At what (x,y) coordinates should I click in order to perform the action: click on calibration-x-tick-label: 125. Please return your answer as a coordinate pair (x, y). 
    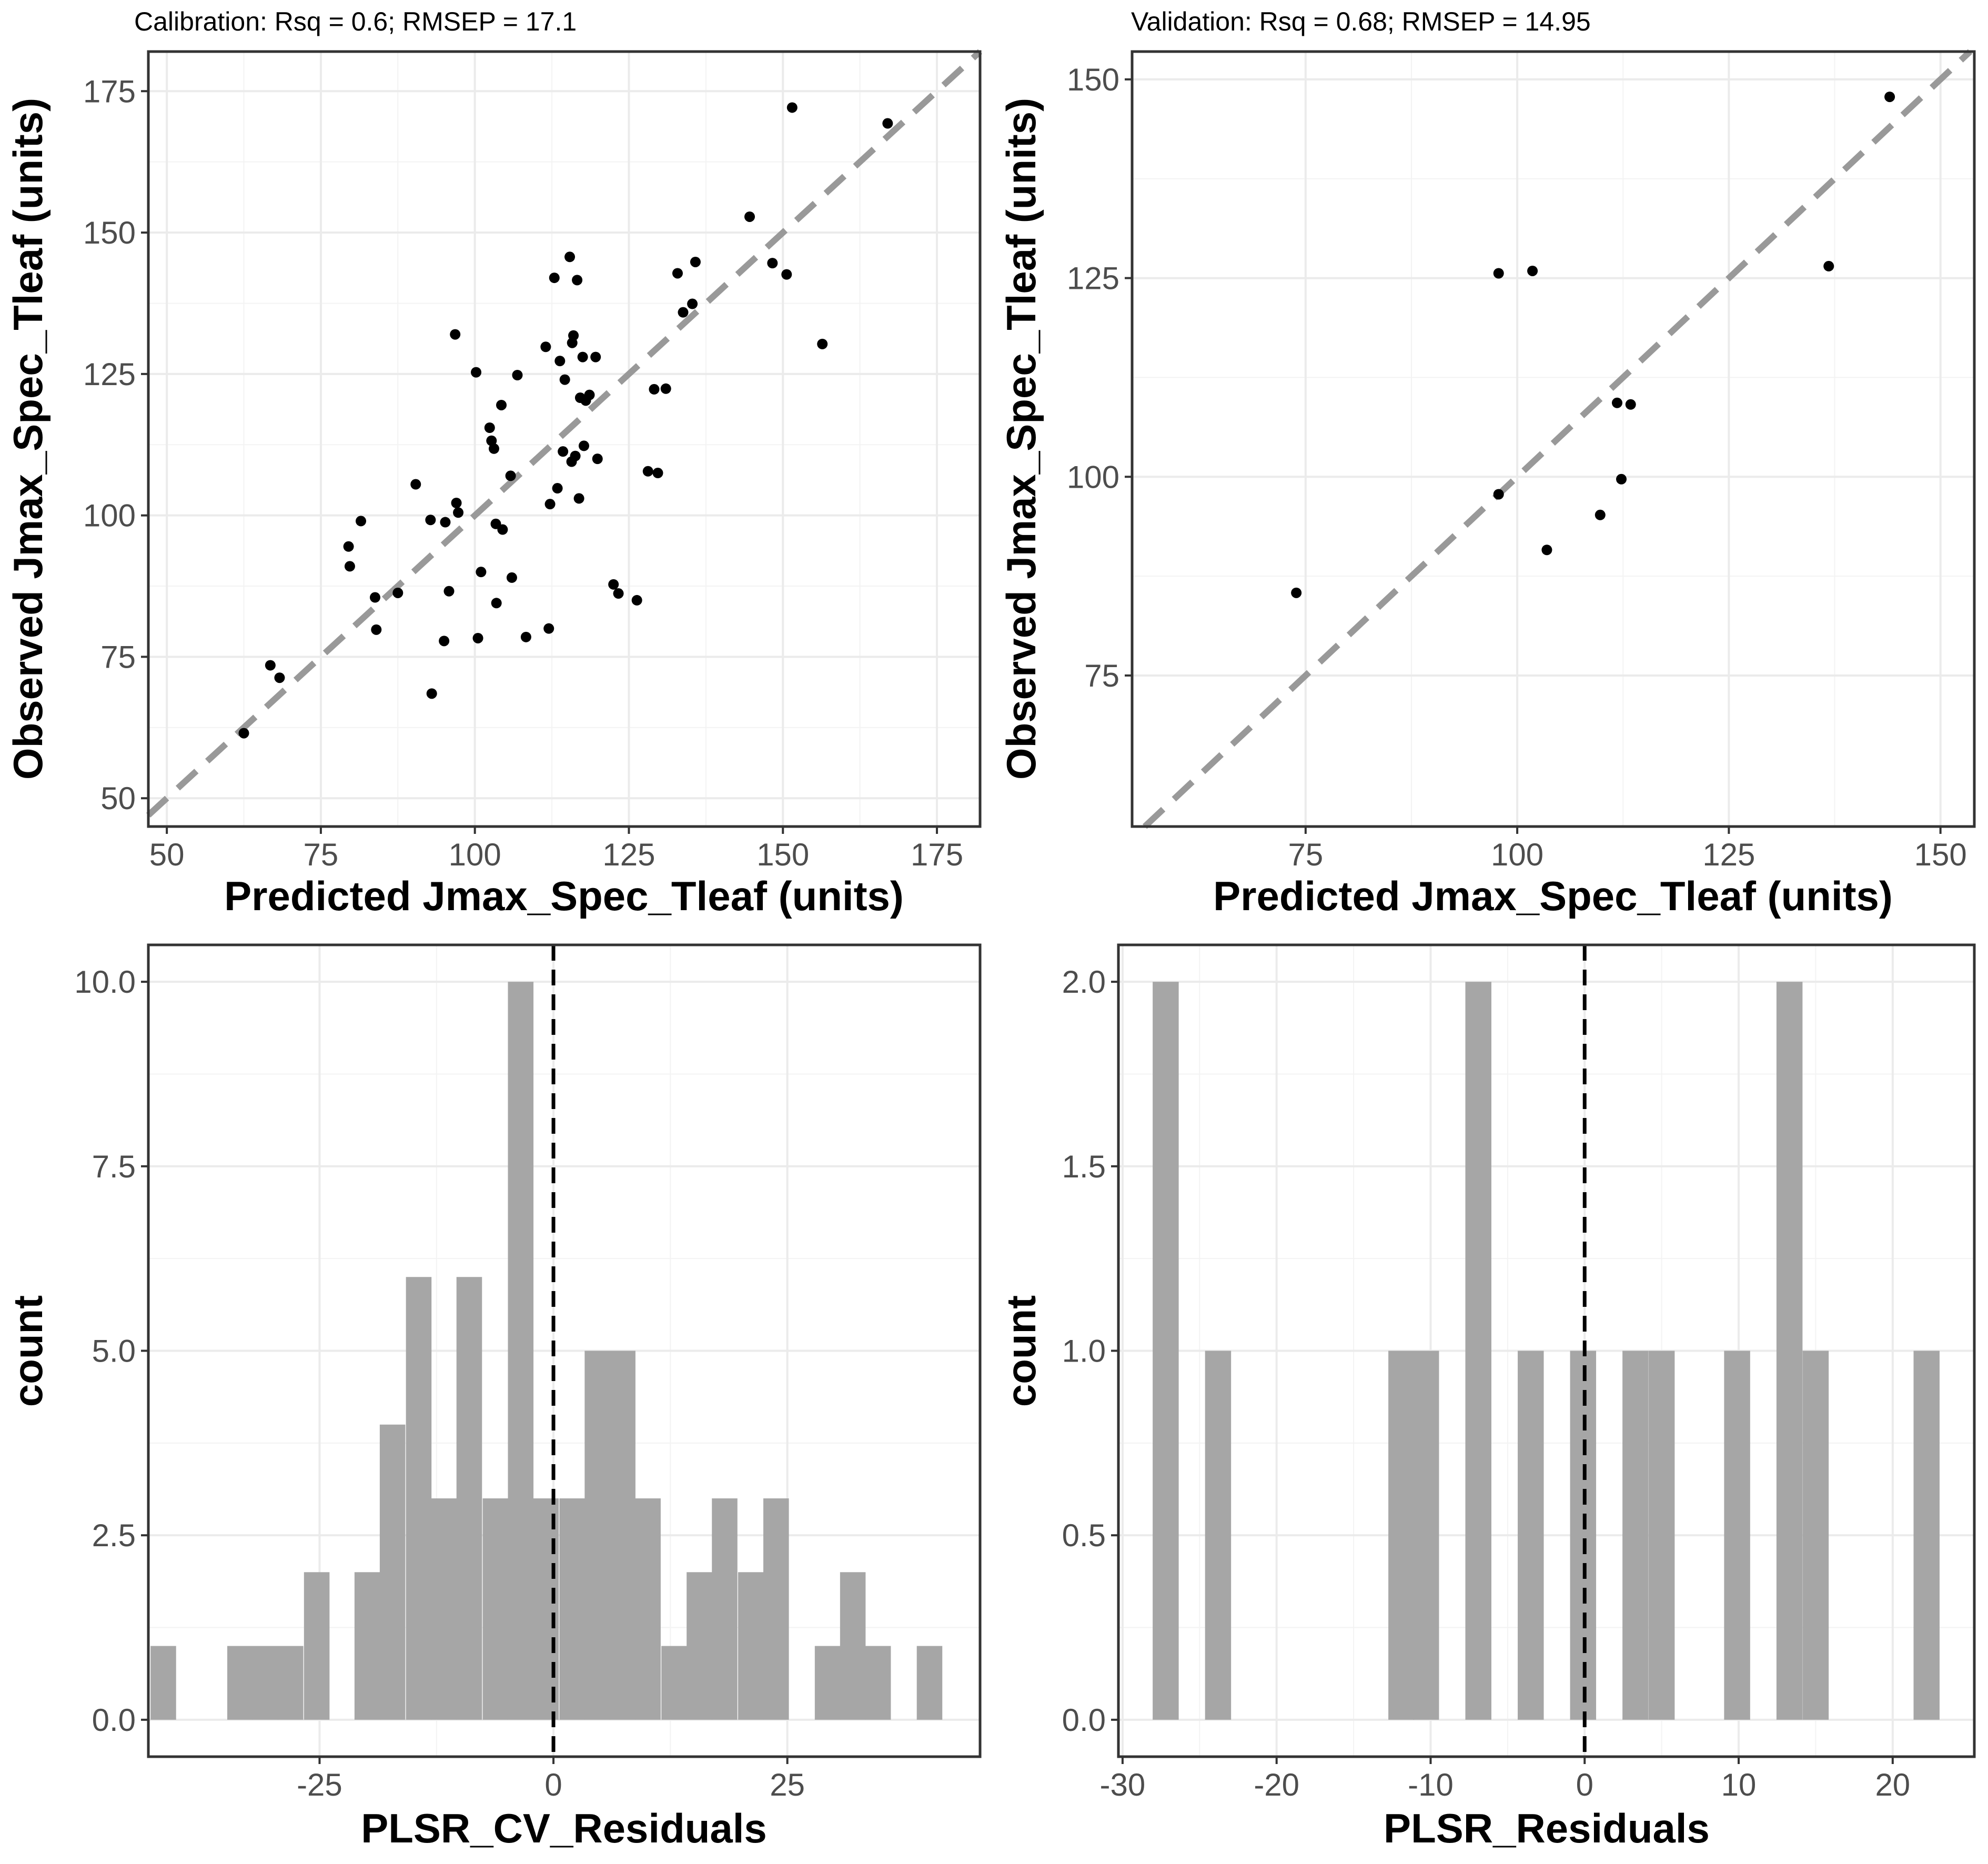
    Looking at the image, I should click on (629, 854).